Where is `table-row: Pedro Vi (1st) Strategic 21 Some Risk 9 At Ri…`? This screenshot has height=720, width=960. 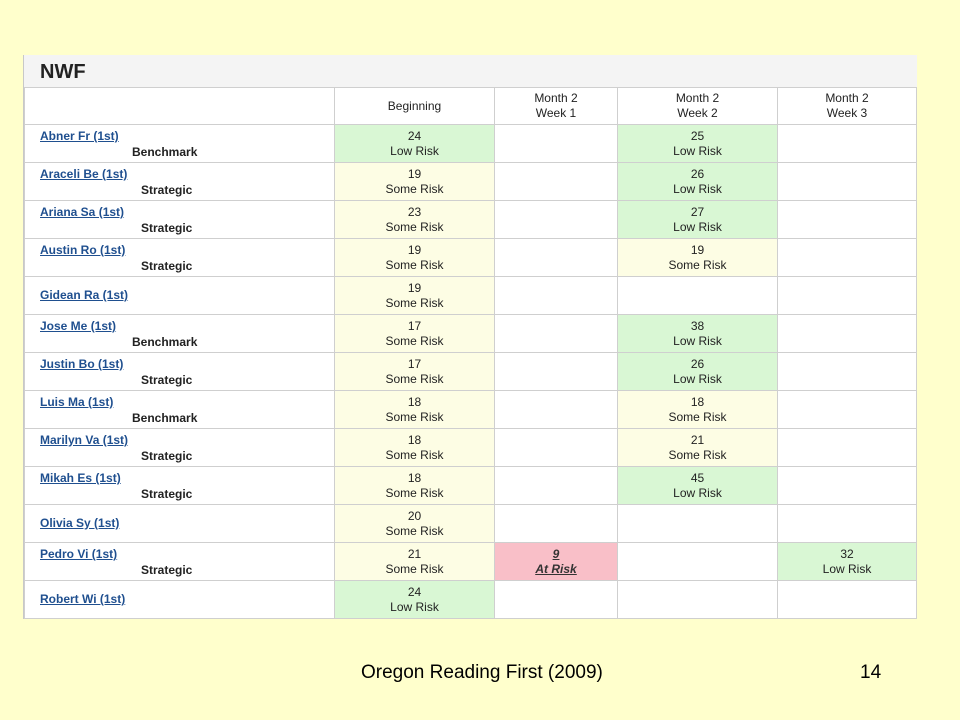
table-row: Pedro Vi (1st) Strategic 21 Some Risk 9 At Ri… is located at coordinates (470, 561).